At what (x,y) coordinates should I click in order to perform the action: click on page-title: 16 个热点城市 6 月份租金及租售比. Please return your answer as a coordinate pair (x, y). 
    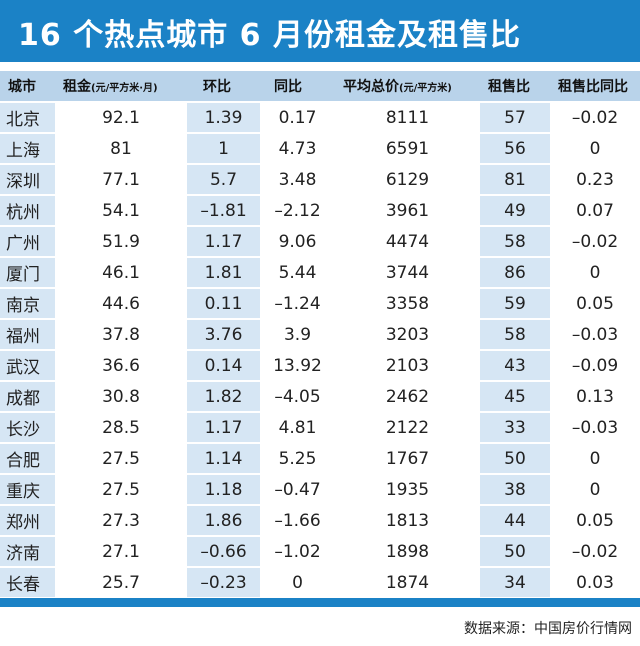
    Looking at the image, I should click on (269, 35).